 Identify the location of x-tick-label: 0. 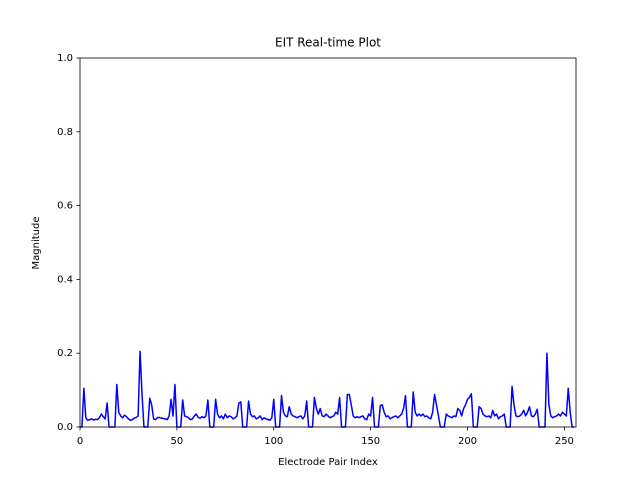
(80, 441).